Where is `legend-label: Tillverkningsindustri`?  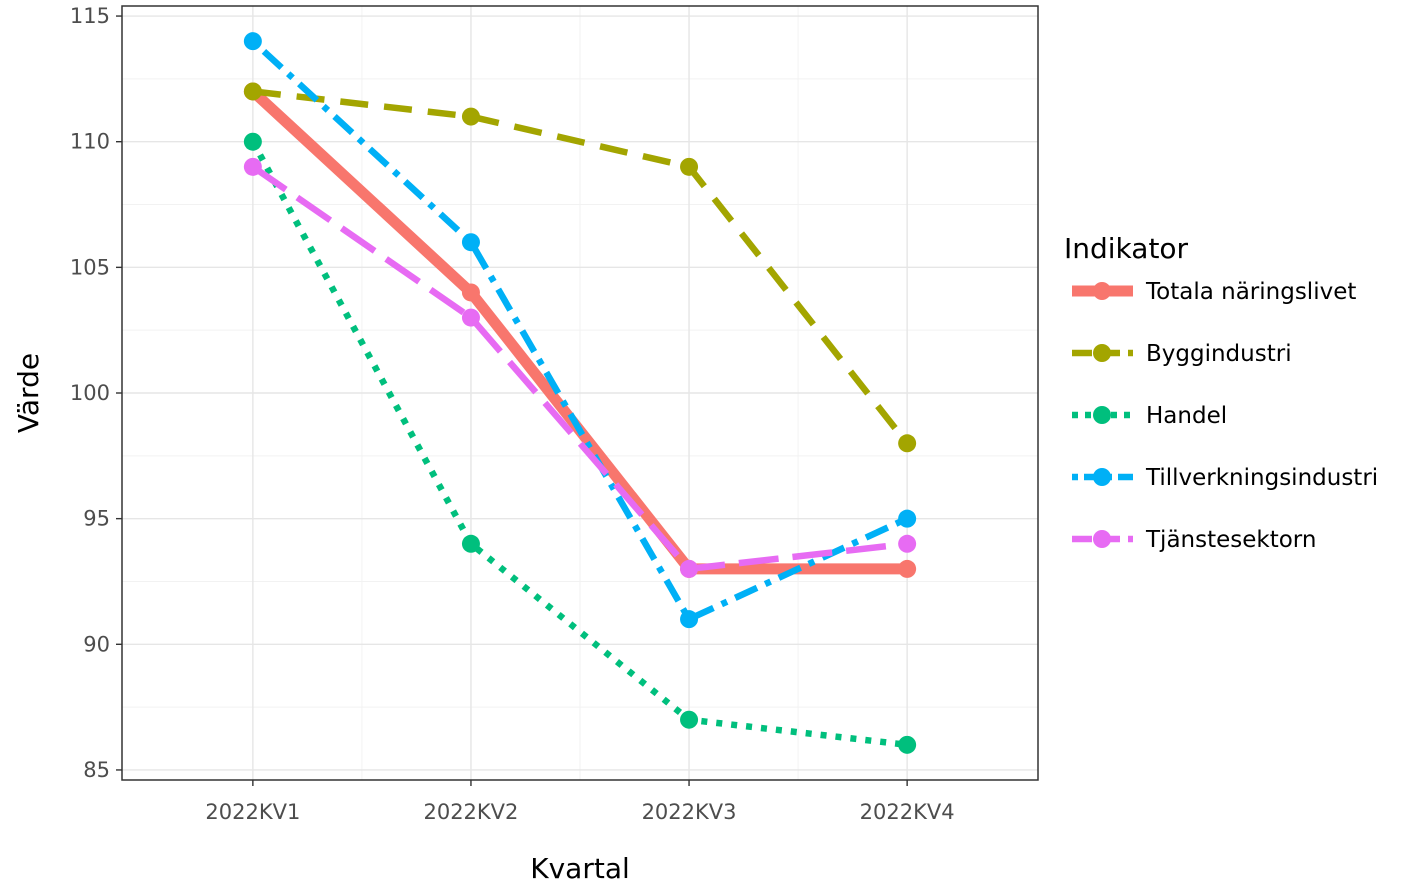 legend-label: Tillverkningsindustri is located at coordinates (1261, 478).